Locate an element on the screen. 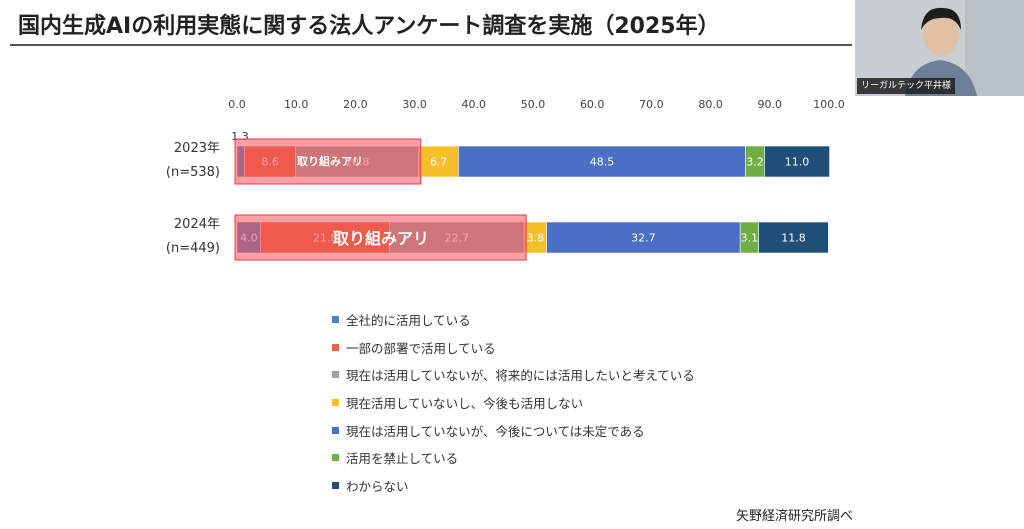 The image size is (1024, 529). data-label: 32.7 is located at coordinates (643, 238).